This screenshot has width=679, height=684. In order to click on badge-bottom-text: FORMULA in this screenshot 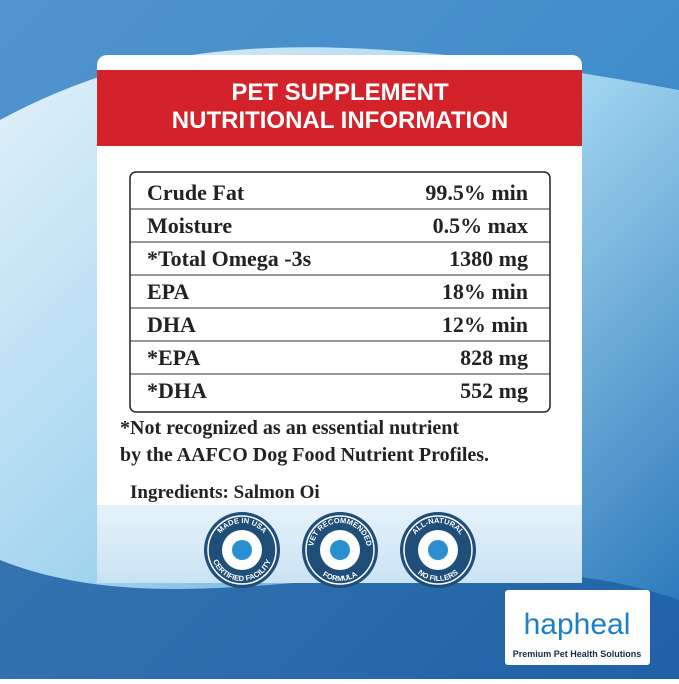, I will do `click(340, 576)`.